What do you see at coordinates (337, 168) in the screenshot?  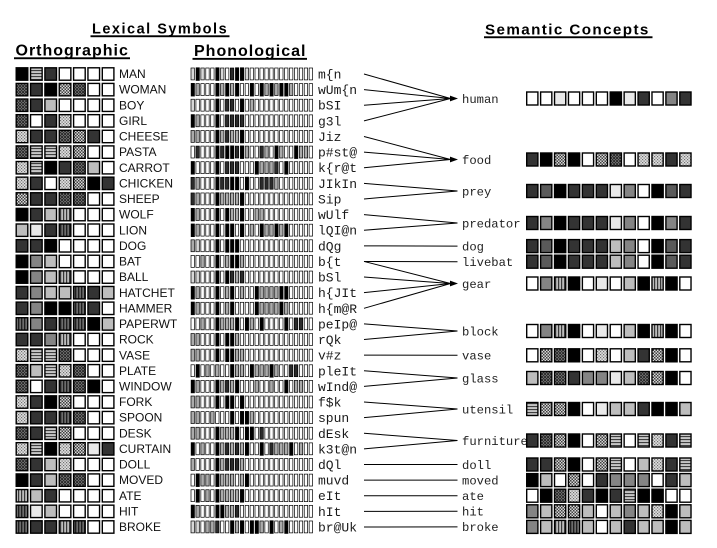 I see `svg-text: k{r@t` at bounding box center [337, 168].